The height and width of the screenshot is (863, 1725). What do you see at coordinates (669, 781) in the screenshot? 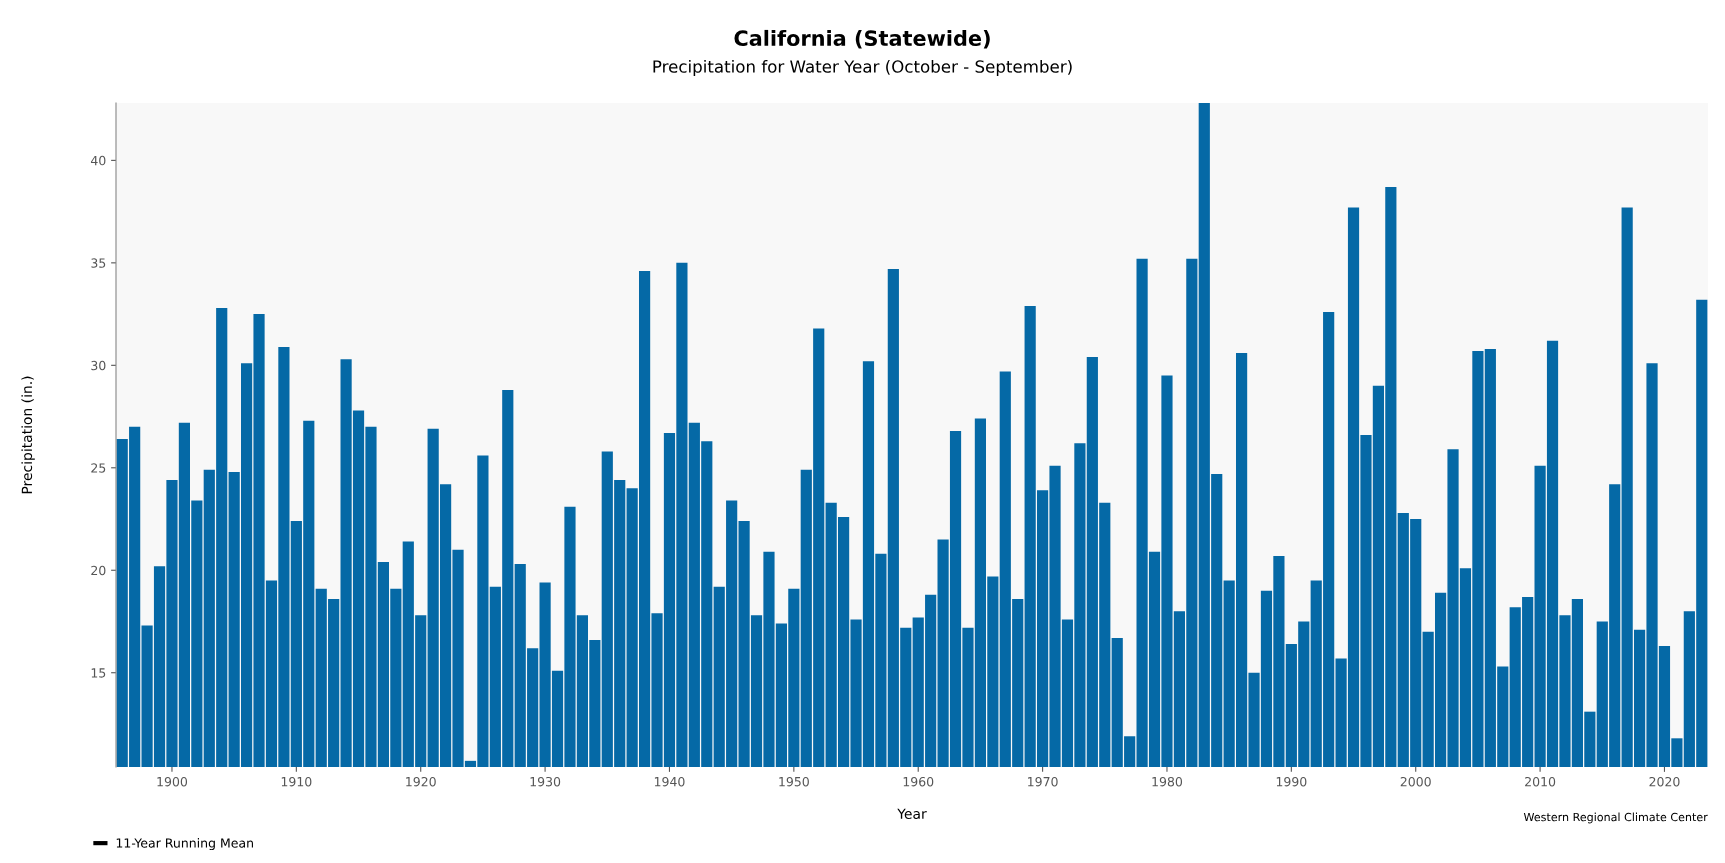
I see `x-tick-label: 1940` at bounding box center [669, 781].